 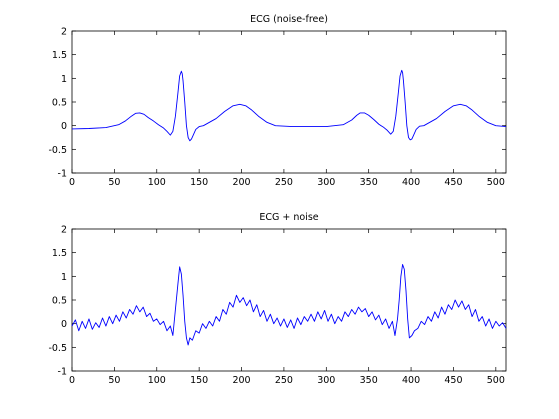 What do you see at coordinates (288, 217) in the screenshot?
I see `chart-title: ECG + noise` at bounding box center [288, 217].